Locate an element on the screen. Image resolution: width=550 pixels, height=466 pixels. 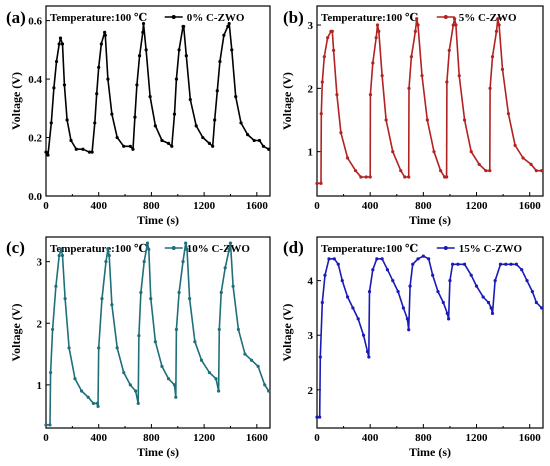
y-tick-label: 0.4 is located at coordinates (35, 80).